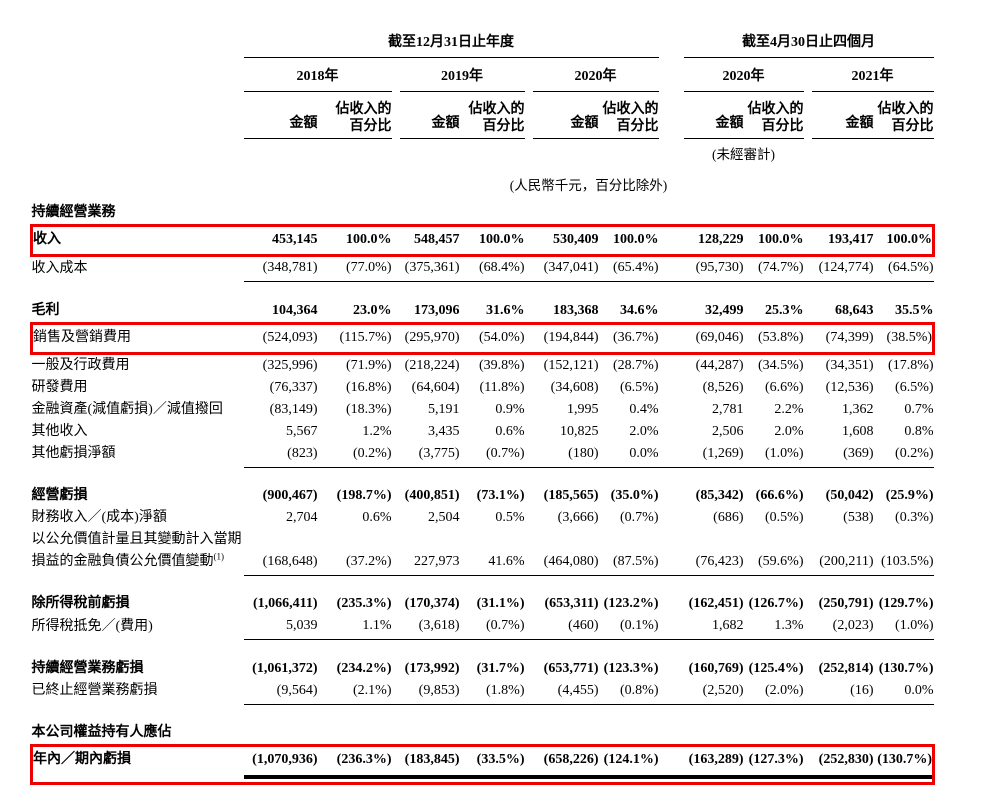 Image resolution: width=984 pixels, height=794 pixels. What do you see at coordinates (492, 268) in the screenshot?
I see `percent-cell: (68.4%)` at bounding box center [492, 268].